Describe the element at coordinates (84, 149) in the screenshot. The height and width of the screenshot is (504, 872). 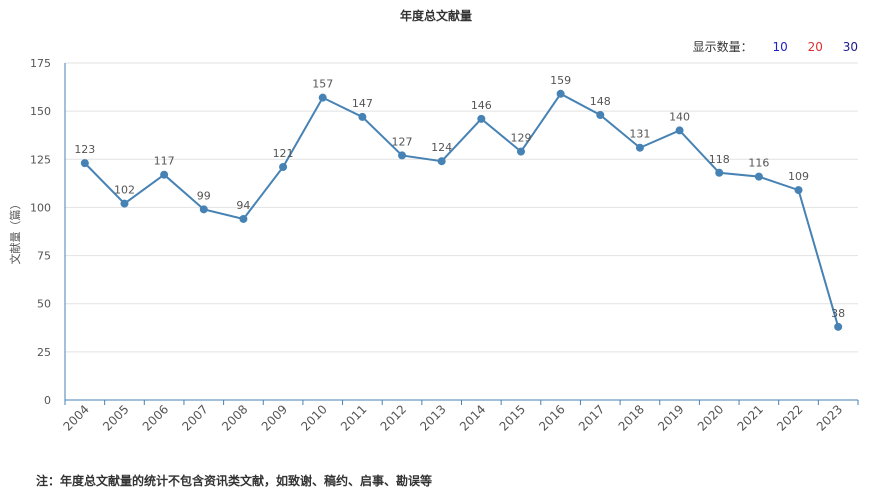
I see `data-label: 123` at that location.